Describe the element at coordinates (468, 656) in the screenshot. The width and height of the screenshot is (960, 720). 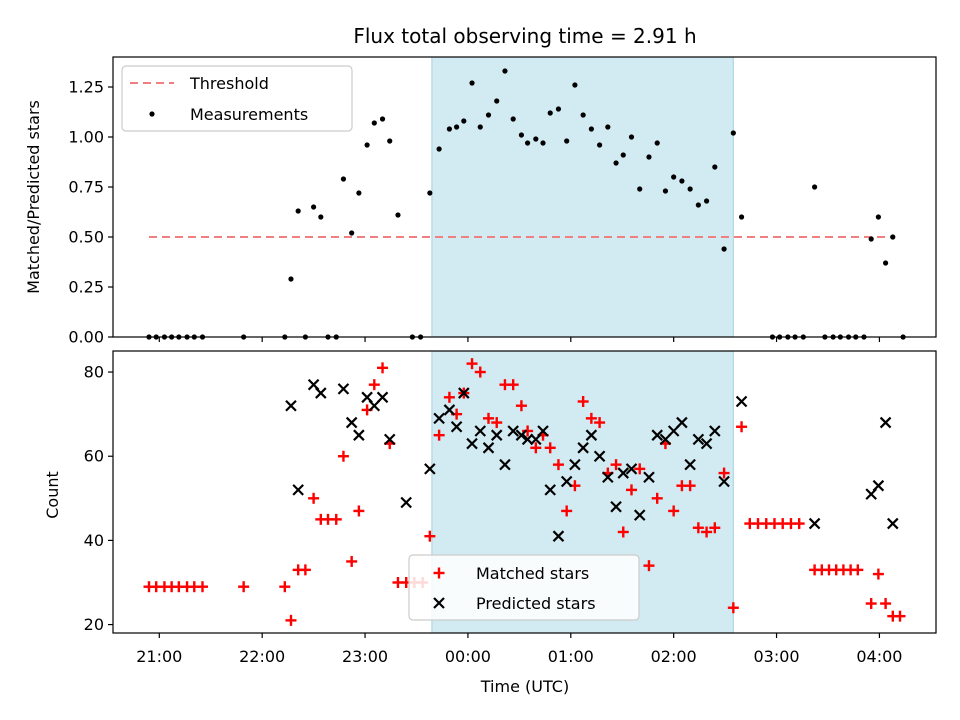
I see `bottom-x-tick-label: 00:00` at that location.